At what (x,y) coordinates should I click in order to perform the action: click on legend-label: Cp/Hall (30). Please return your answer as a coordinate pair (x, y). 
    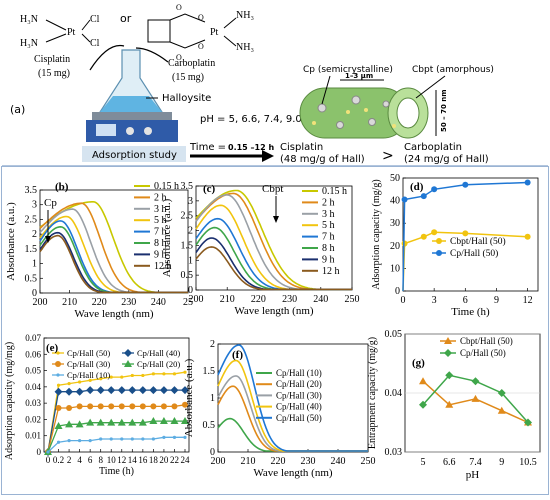
    Looking at the image, I should click on (299, 395).